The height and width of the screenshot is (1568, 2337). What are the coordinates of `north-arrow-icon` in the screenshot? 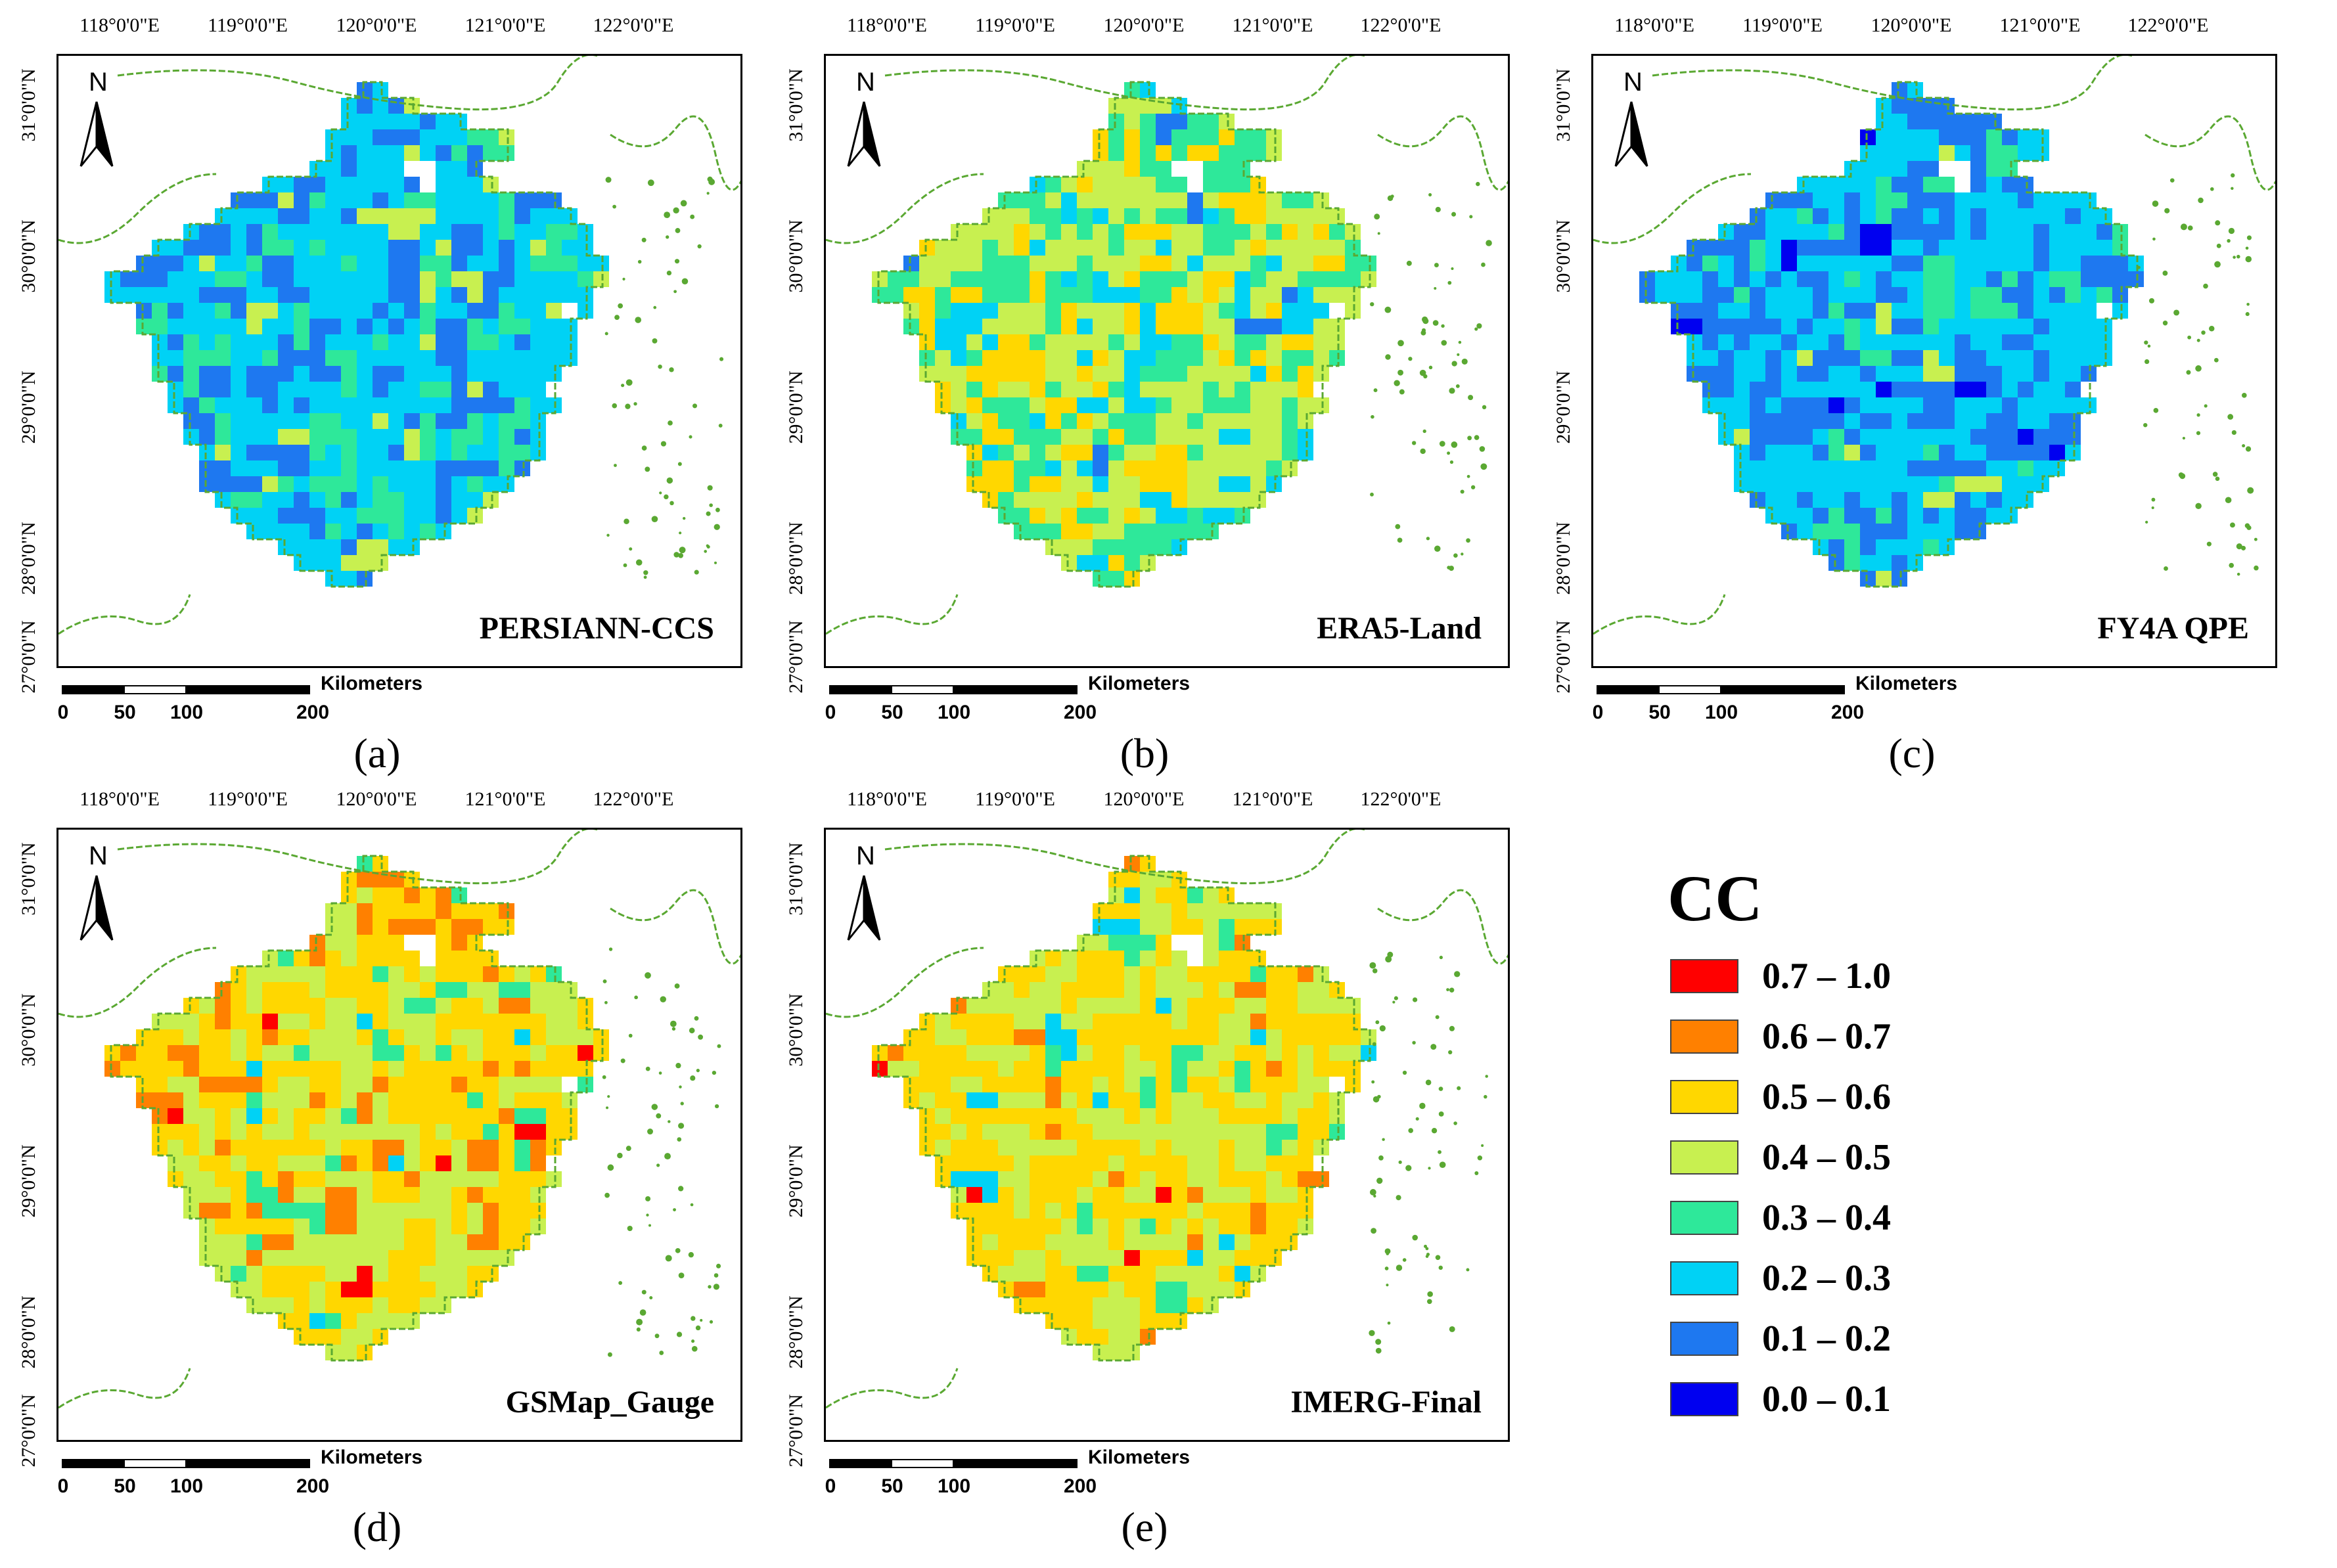 It's located at (864, 134).